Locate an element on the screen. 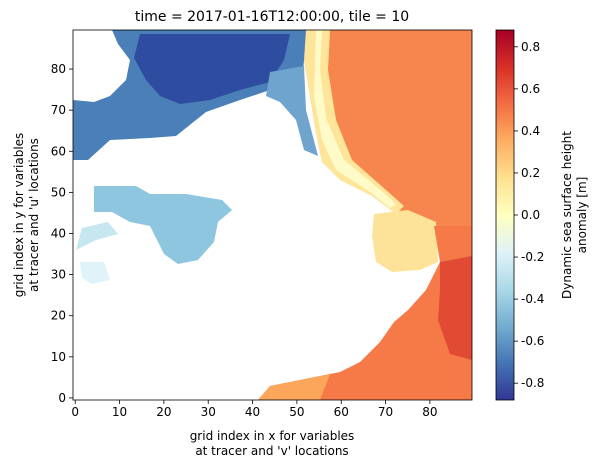 The image size is (602, 469). x-tick-label: 10 is located at coordinates (119, 412).